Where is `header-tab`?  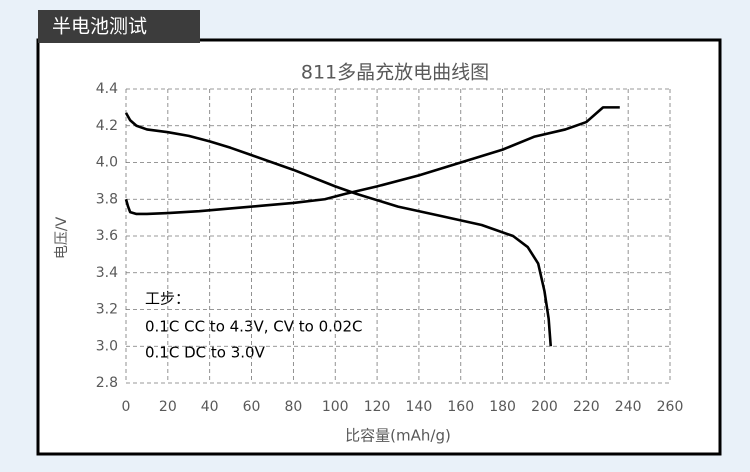
header-tab is located at coordinates (119, 26).